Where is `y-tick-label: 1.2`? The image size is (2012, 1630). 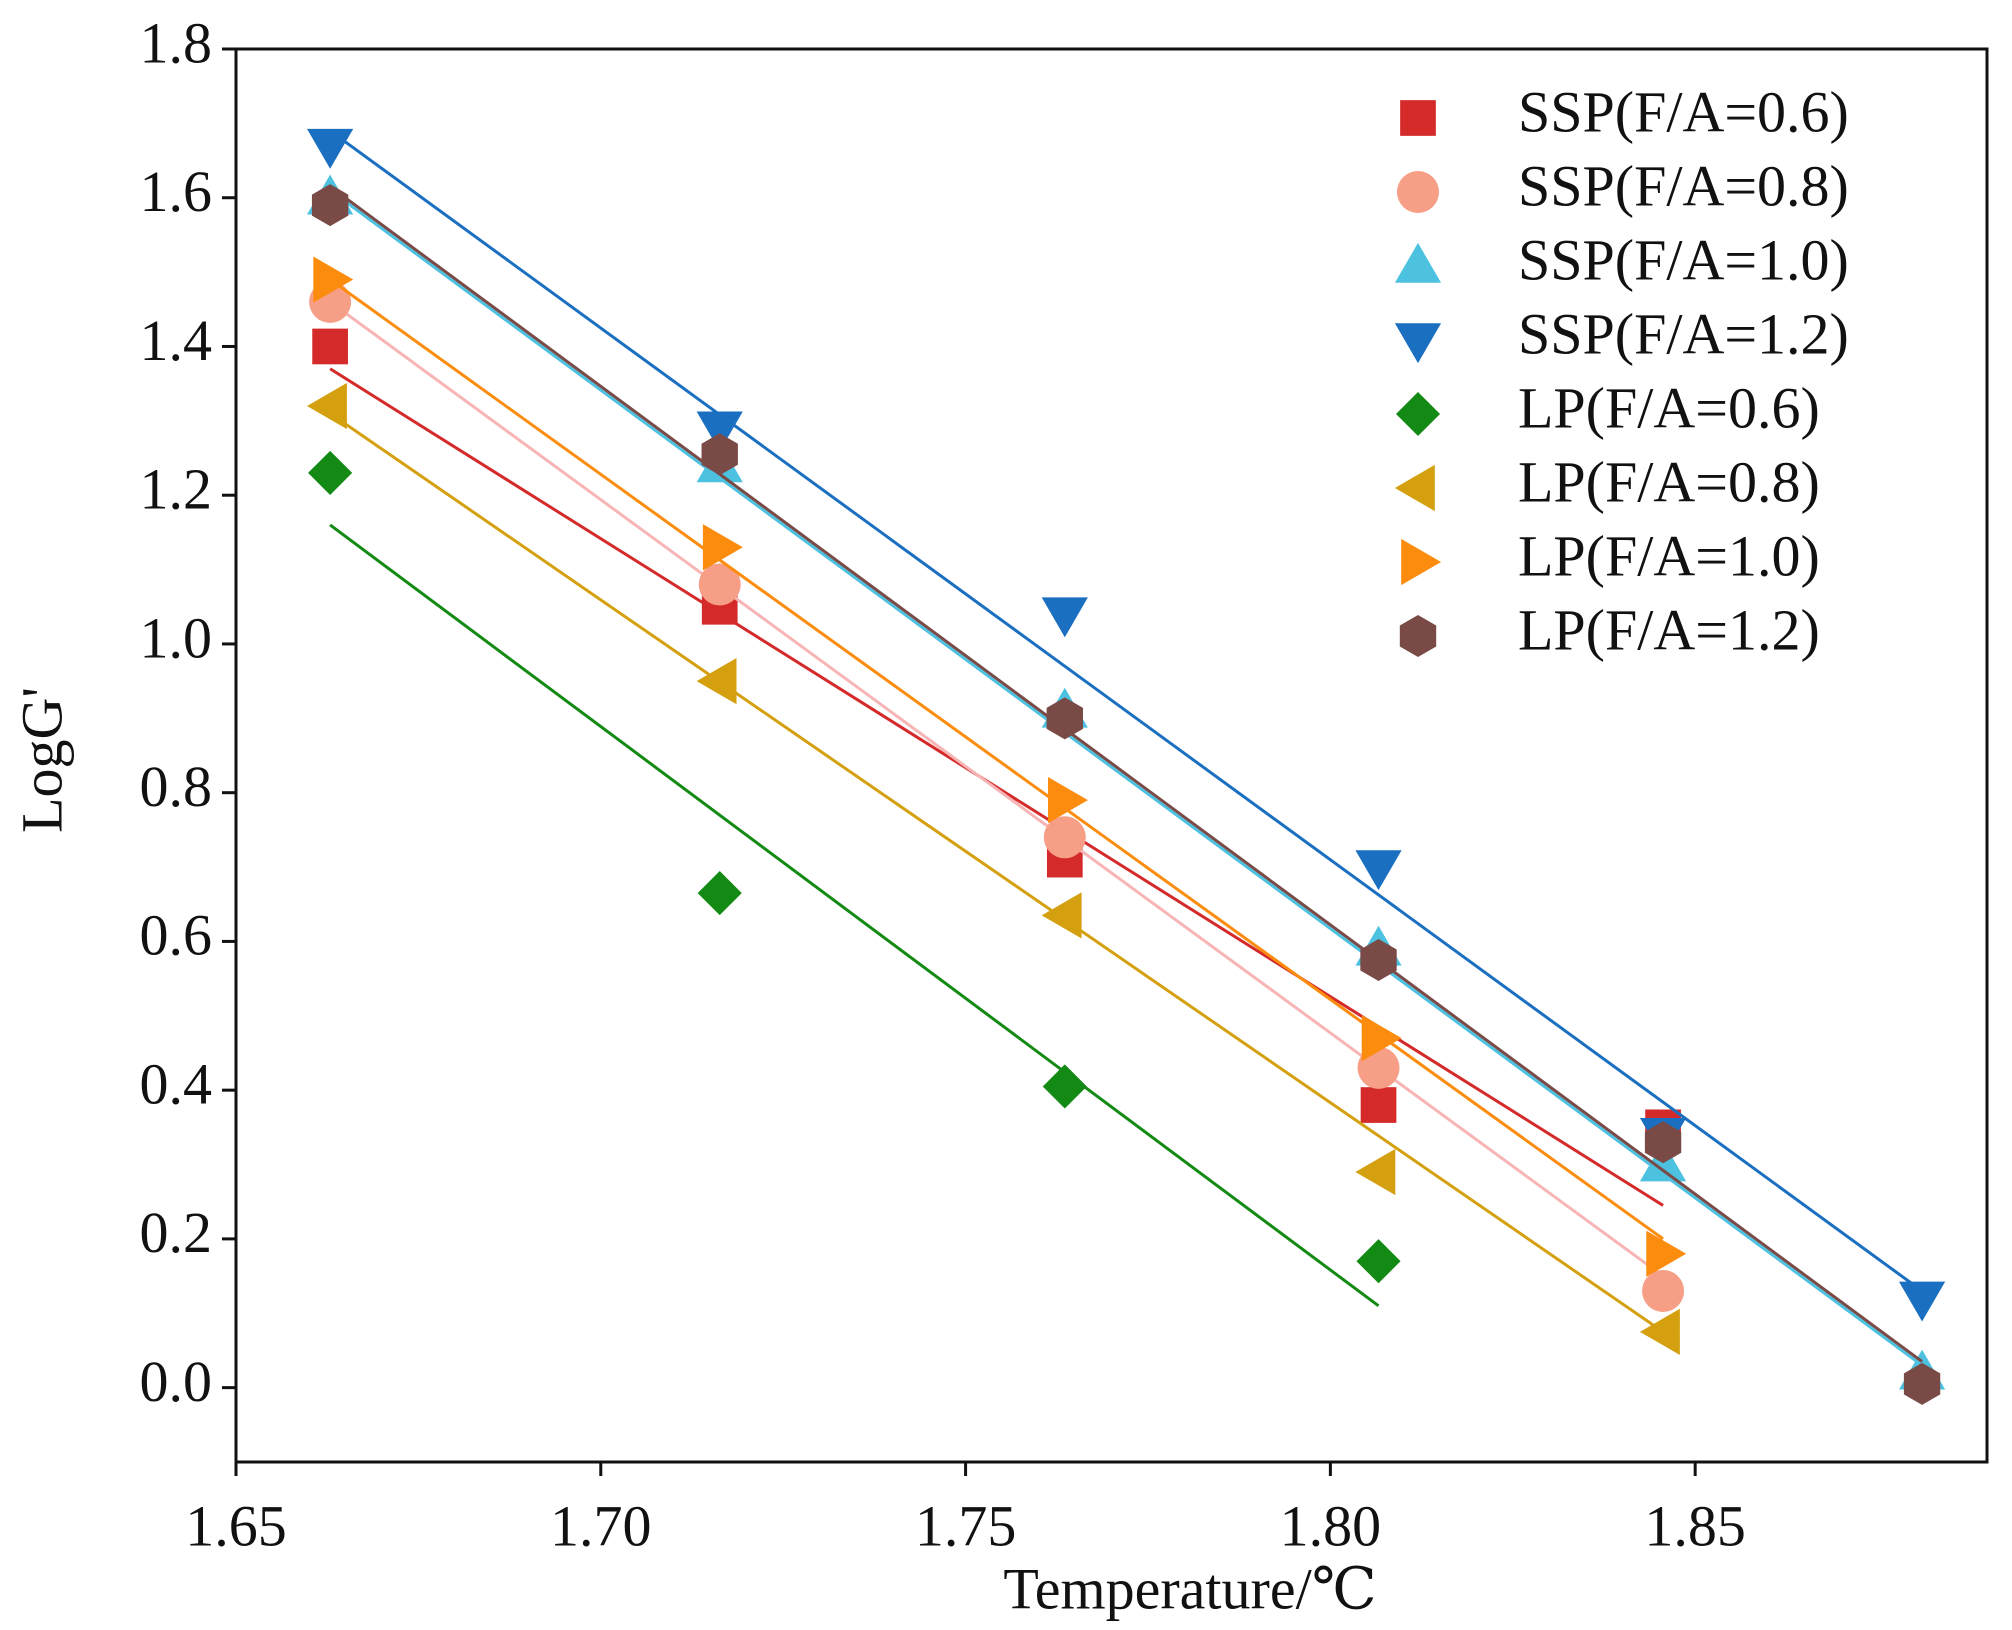 y-tick-label: 1.2 is located at coordinates (176, 489).